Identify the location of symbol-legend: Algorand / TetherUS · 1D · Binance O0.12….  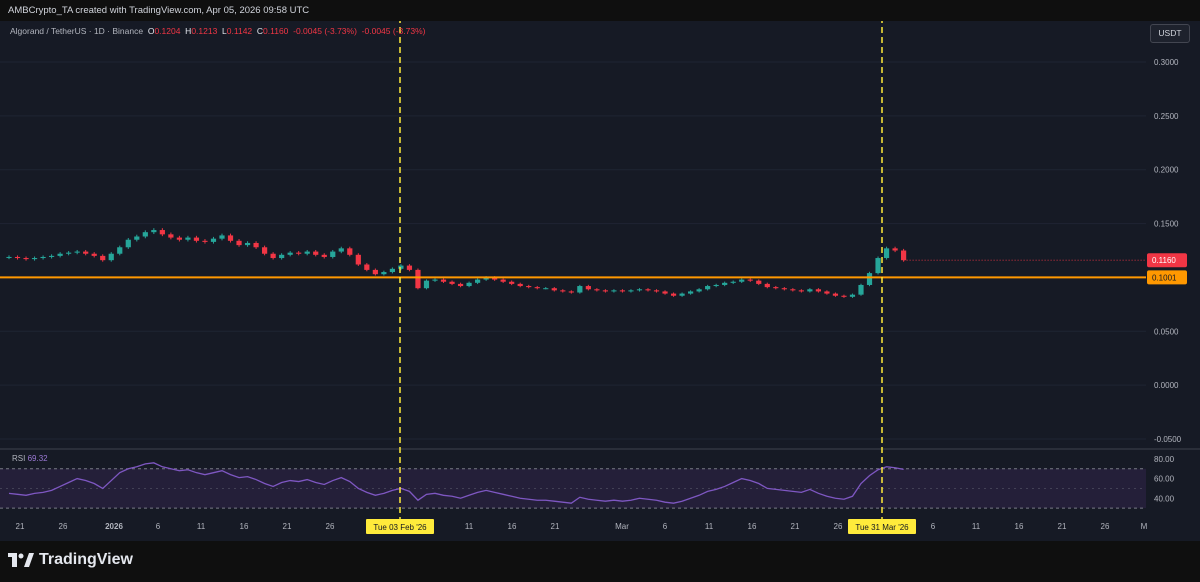
(217, 31).